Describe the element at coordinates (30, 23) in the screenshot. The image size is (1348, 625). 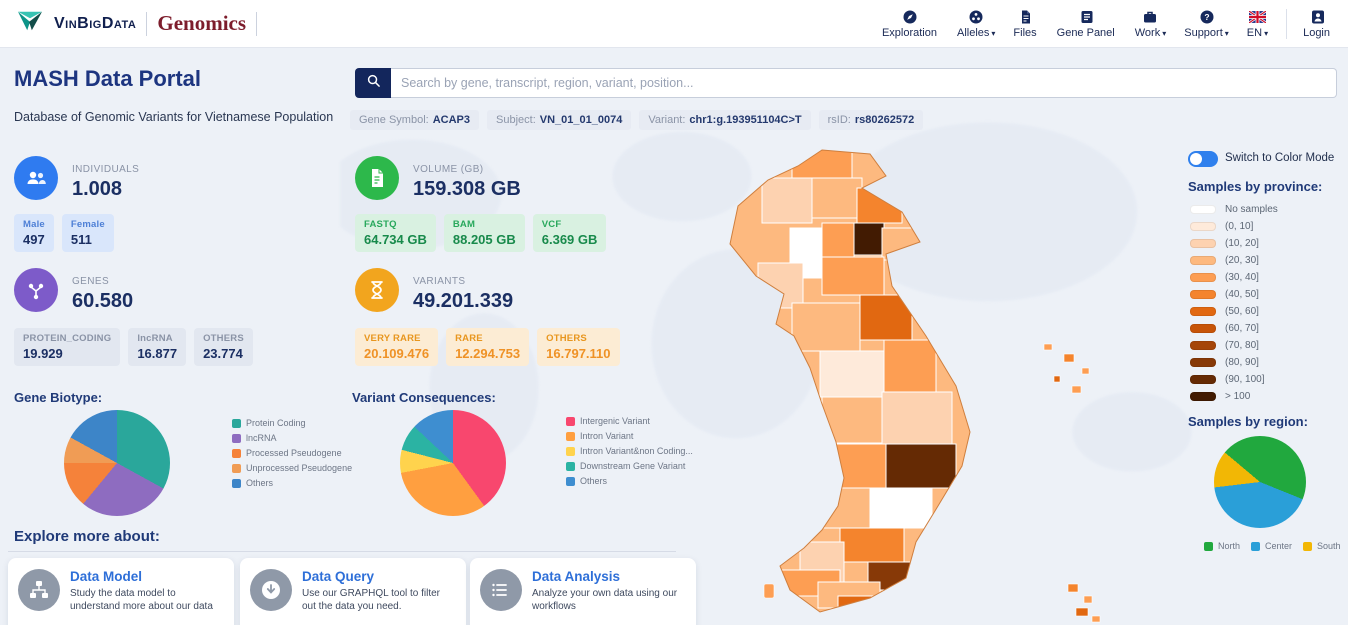
I see `vinbigdata-logo` at that location.